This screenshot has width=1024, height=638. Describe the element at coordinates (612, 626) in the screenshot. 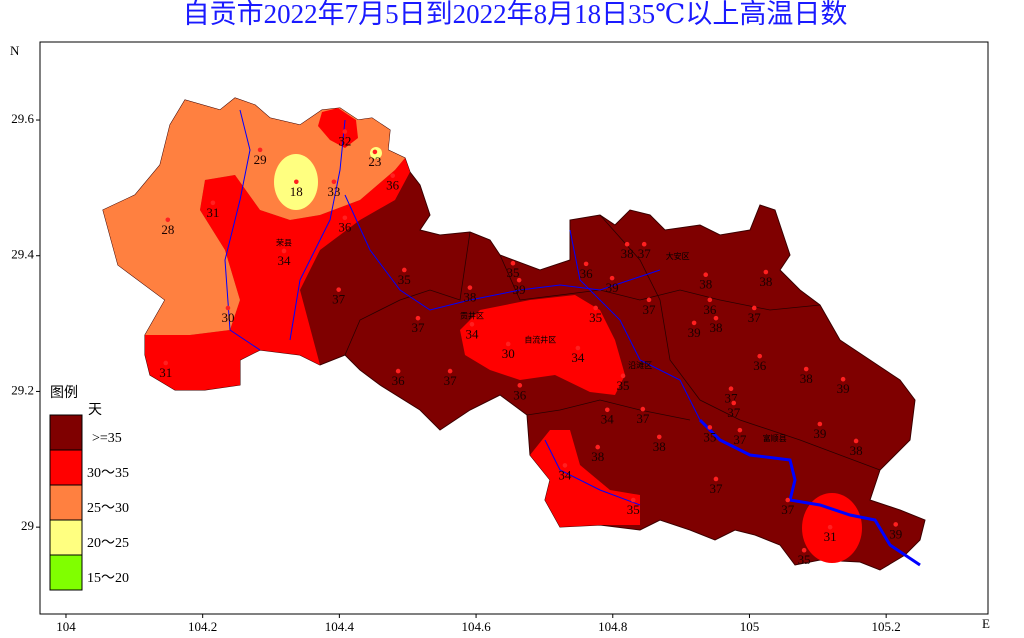

I see `x-tick-label: 104.8` at that location.